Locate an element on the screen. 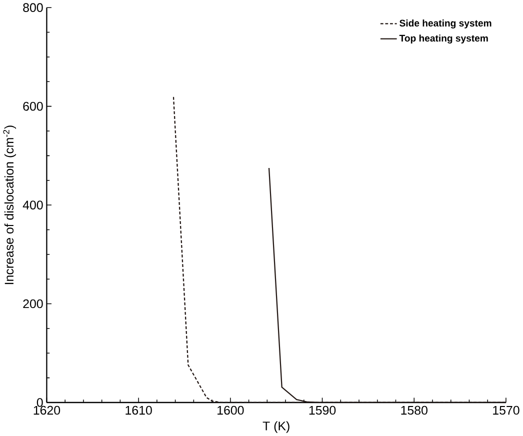 The width and height of the screenshot is (523, 436). y-tick-label: 200 is located at coordinates (33, 303).